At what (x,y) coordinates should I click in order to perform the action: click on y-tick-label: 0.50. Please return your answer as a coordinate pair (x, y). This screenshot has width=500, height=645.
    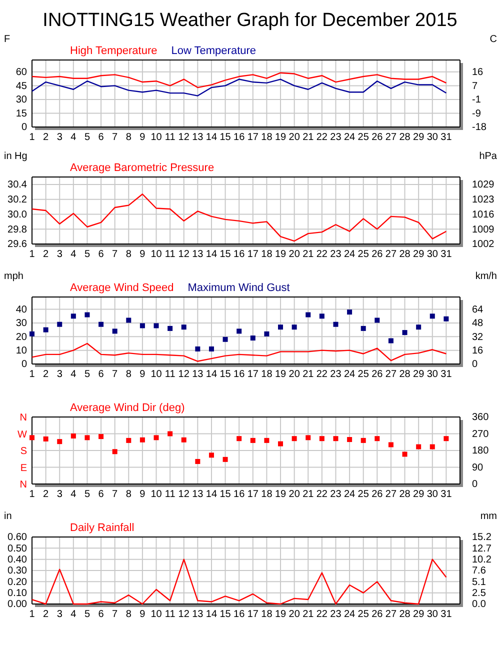
    Looking at the image, I should click on (18, 548).